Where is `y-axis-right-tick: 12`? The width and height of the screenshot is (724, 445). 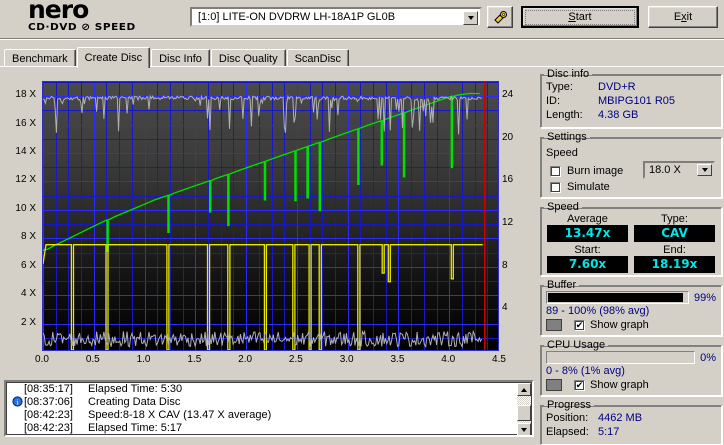 y-axis-right-tick: 12 is located at coordinates (508, 223).